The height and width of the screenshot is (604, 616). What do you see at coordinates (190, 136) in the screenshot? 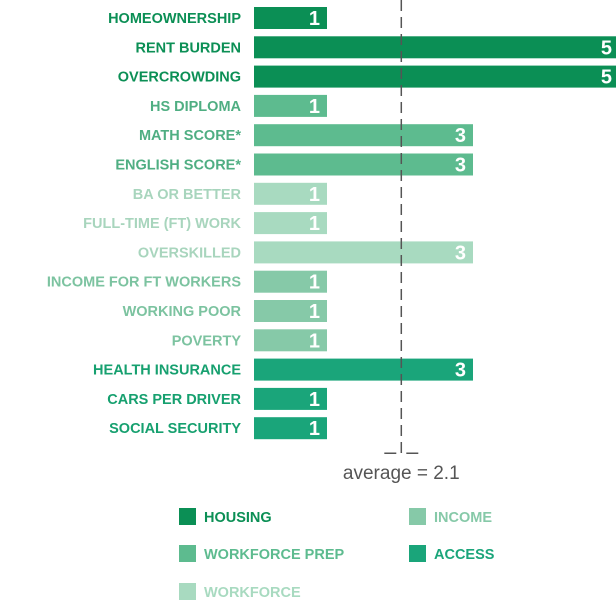
I see `category-label: MATH SCORE*` at bounding box center [190, 136].